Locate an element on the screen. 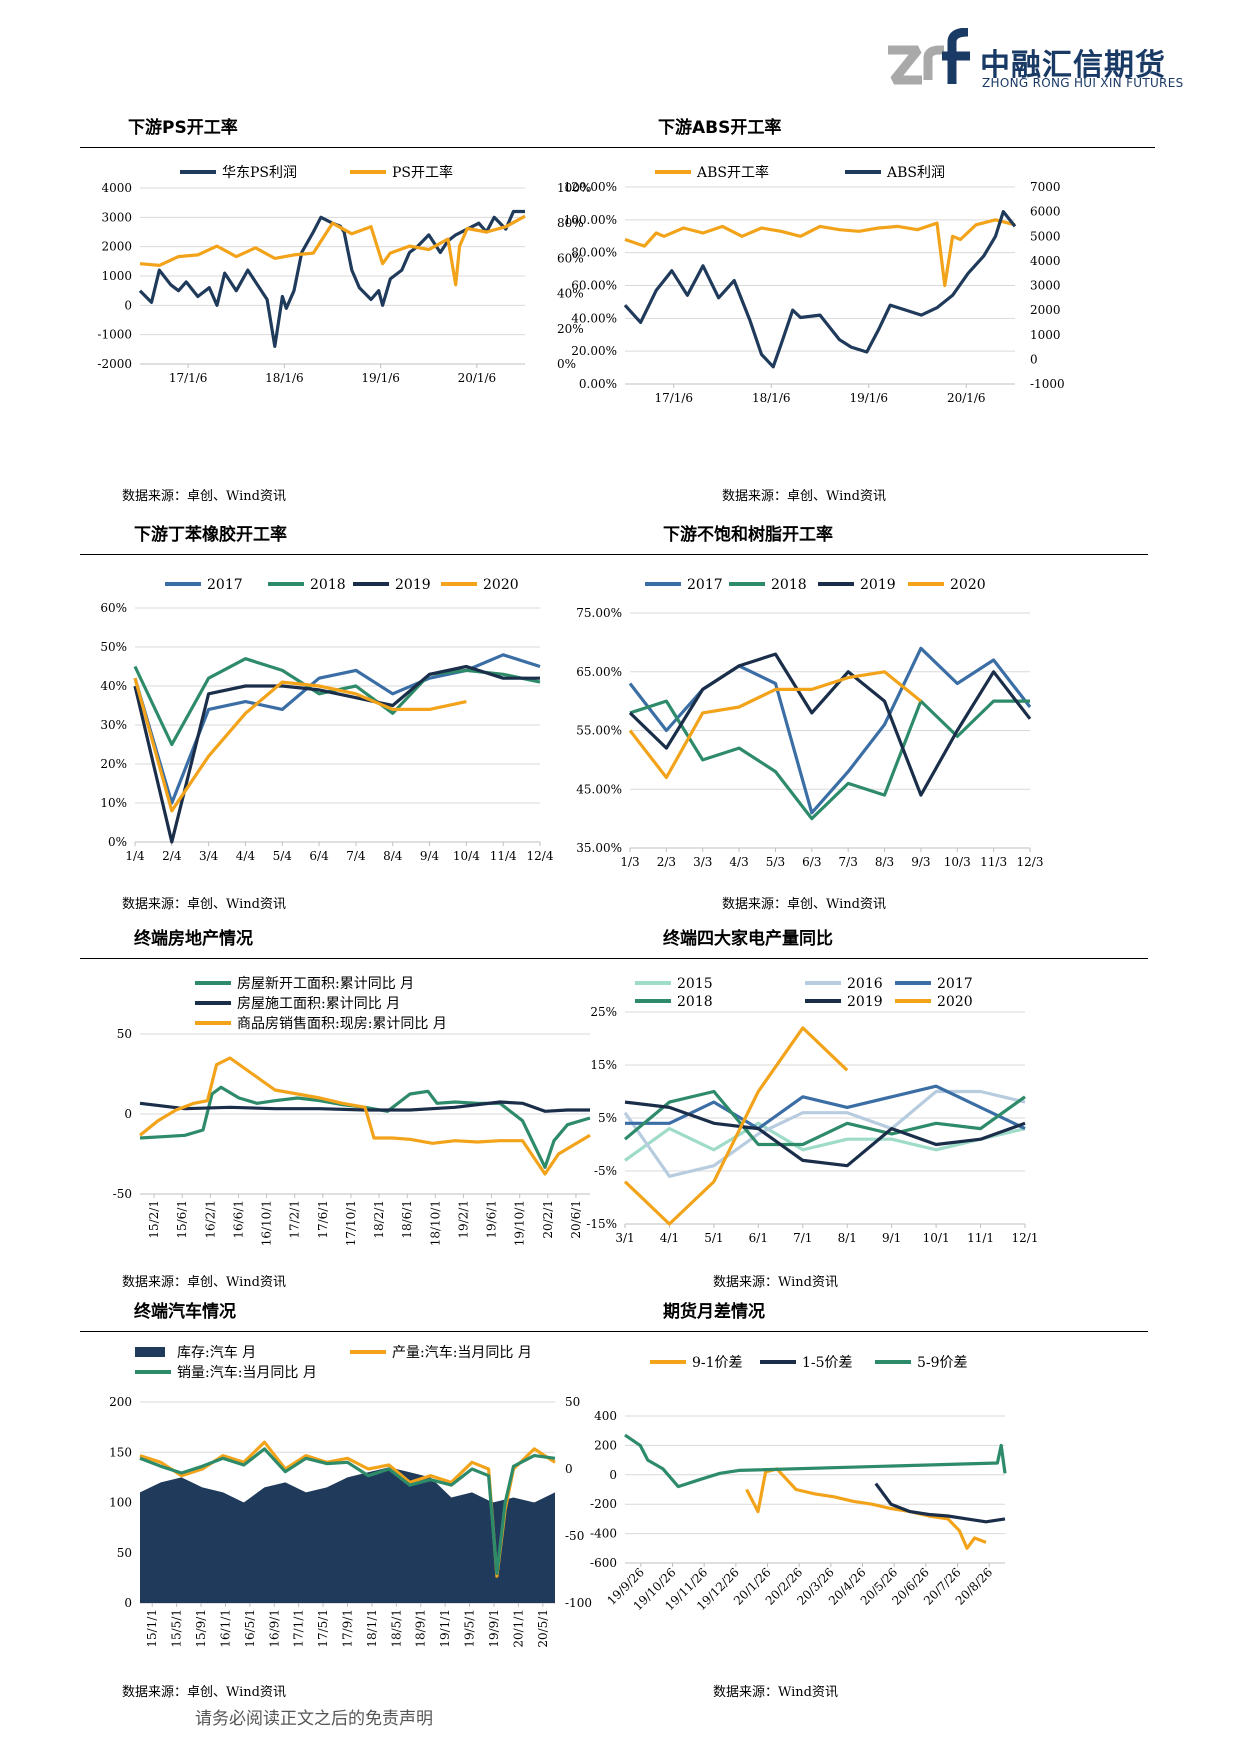  y-tick-label: 75.00% is located at coordinates (599, 613).